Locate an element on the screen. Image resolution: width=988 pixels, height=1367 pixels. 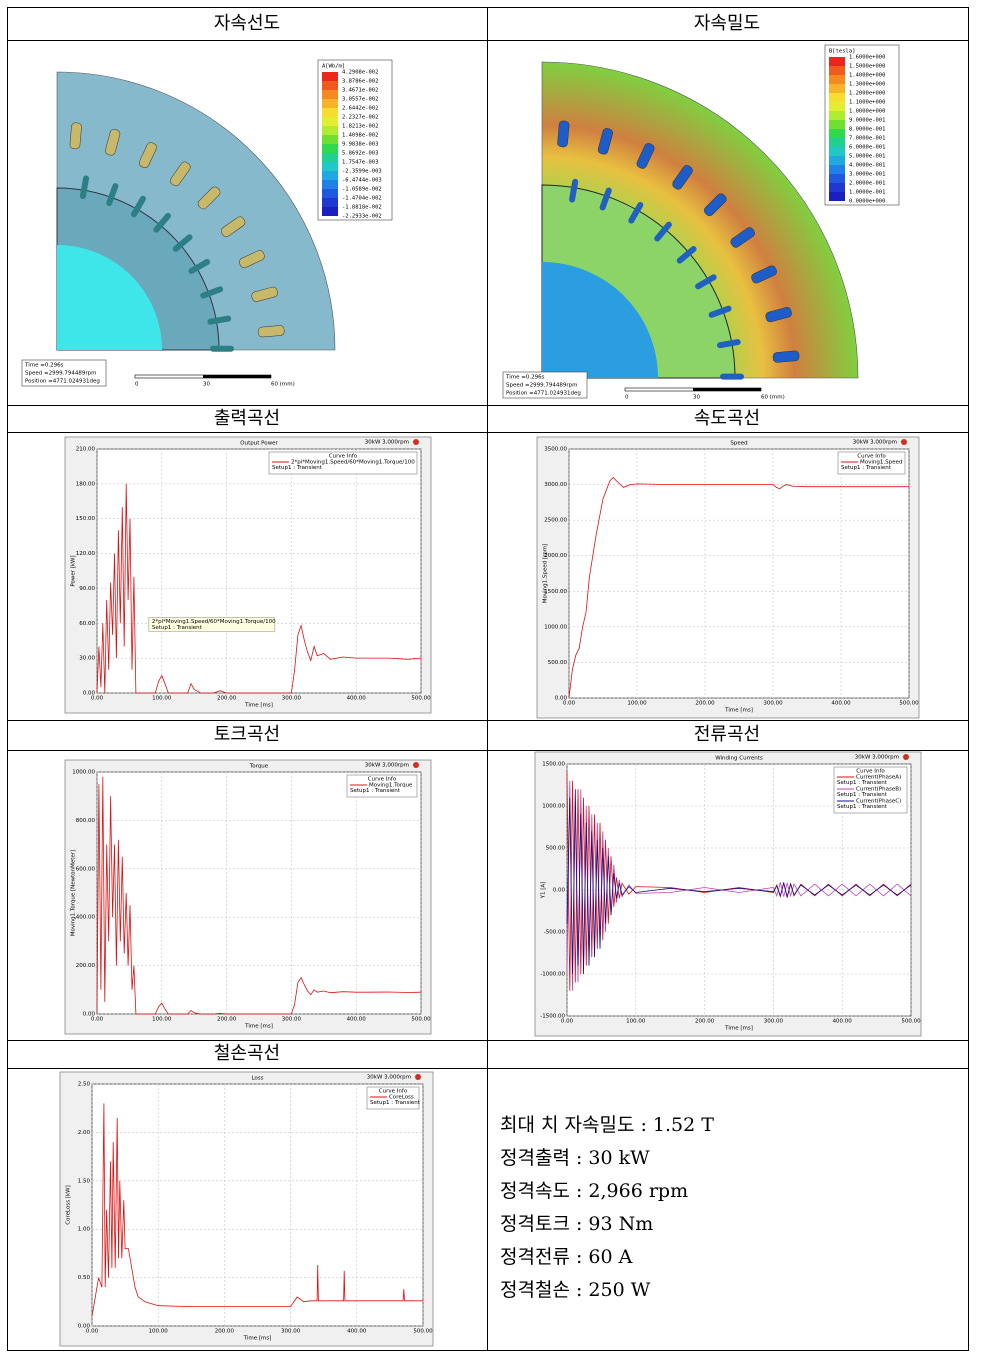
legend-level: 3.8786e-002 is located at coordinates (360, 82).